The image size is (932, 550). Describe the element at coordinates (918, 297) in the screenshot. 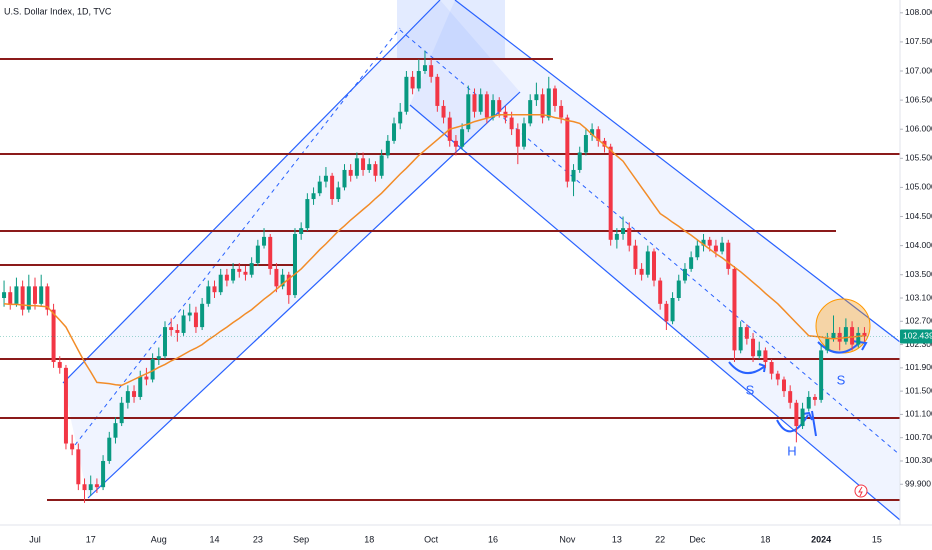

I see `y-tick-label: 103.100` at that location.